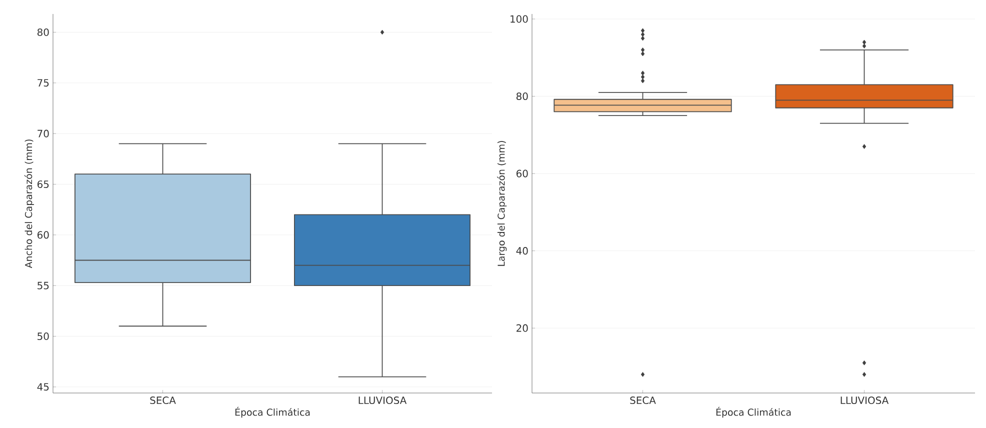 The image size is (986, 428). I want to click on y-tick-label: 20, so click(522, 328).